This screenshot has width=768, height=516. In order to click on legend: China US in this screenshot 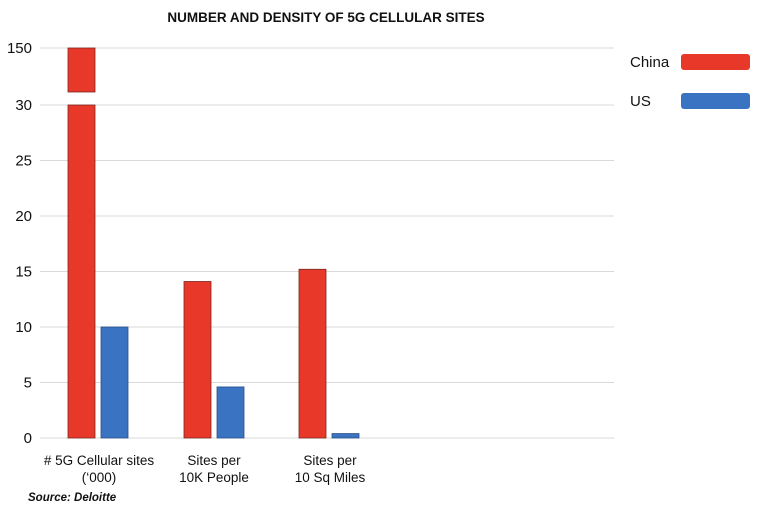, I will do `click(690, 82)`.